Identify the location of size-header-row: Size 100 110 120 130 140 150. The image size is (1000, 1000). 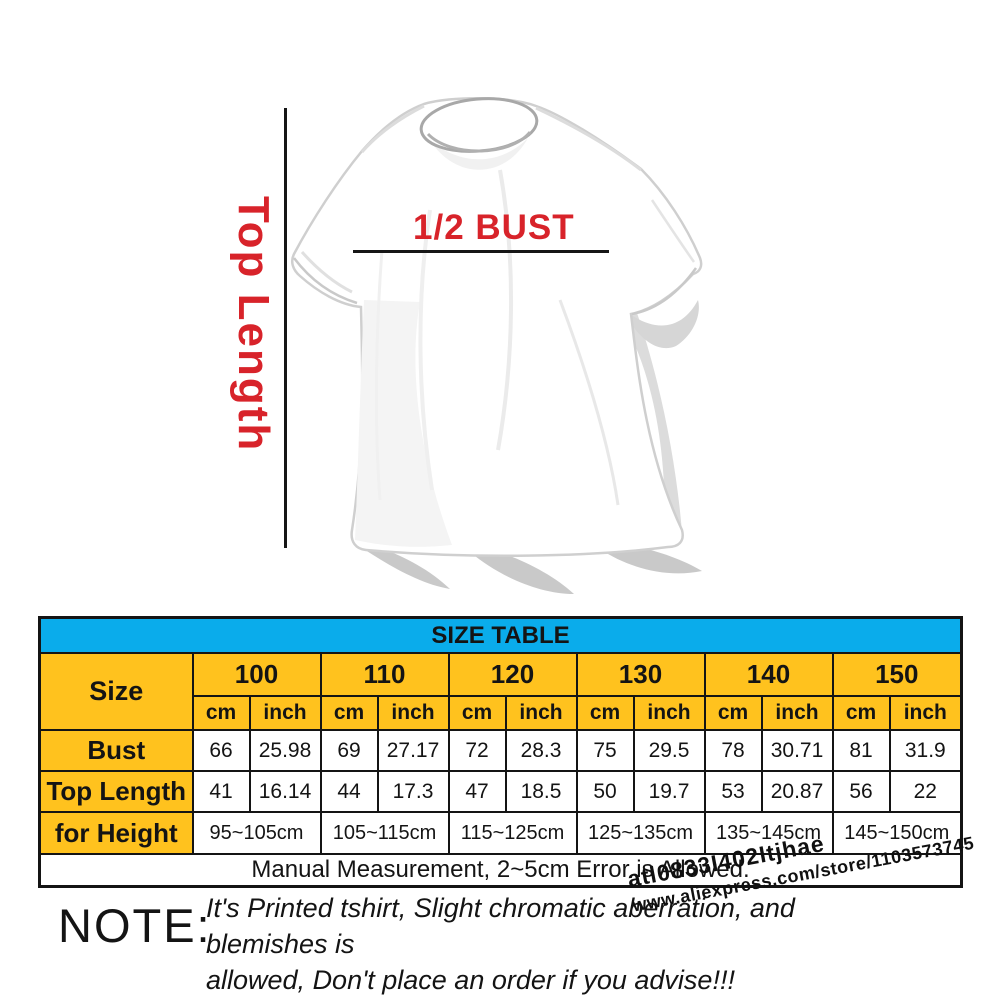
(500, 691).